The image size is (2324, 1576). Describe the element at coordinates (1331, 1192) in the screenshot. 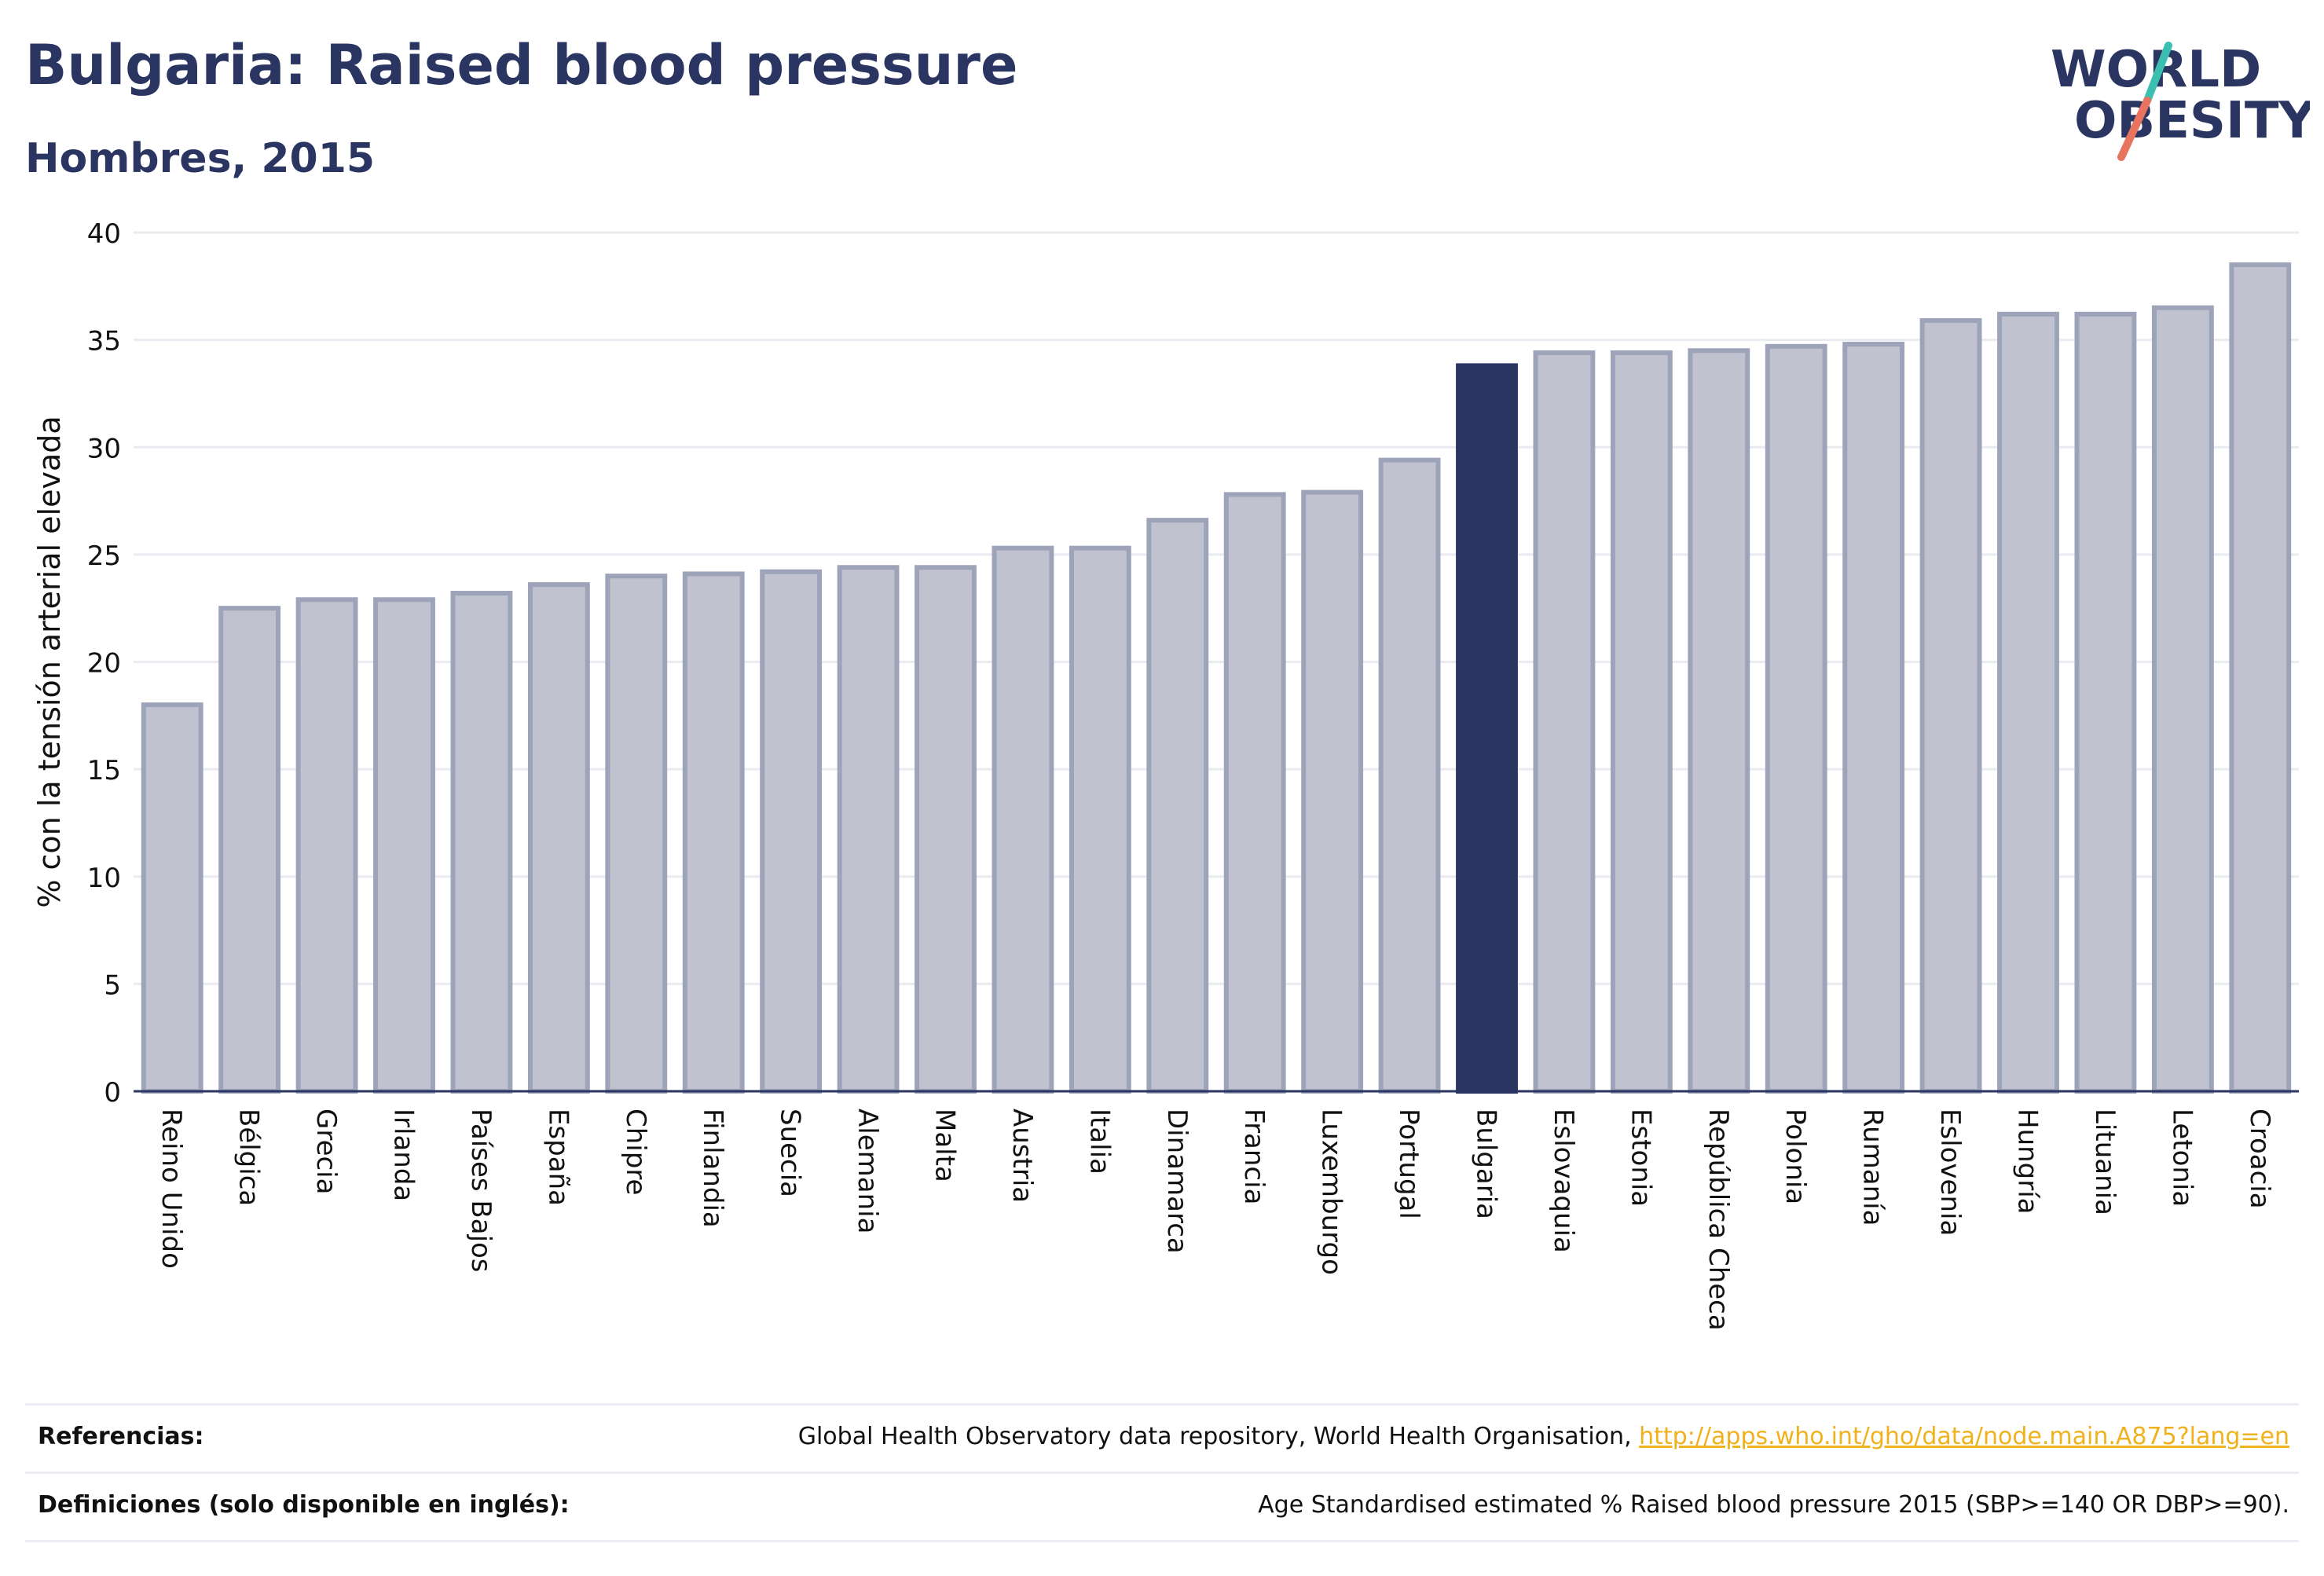

I see `x-tick-label: Luxemburgo` at that location.